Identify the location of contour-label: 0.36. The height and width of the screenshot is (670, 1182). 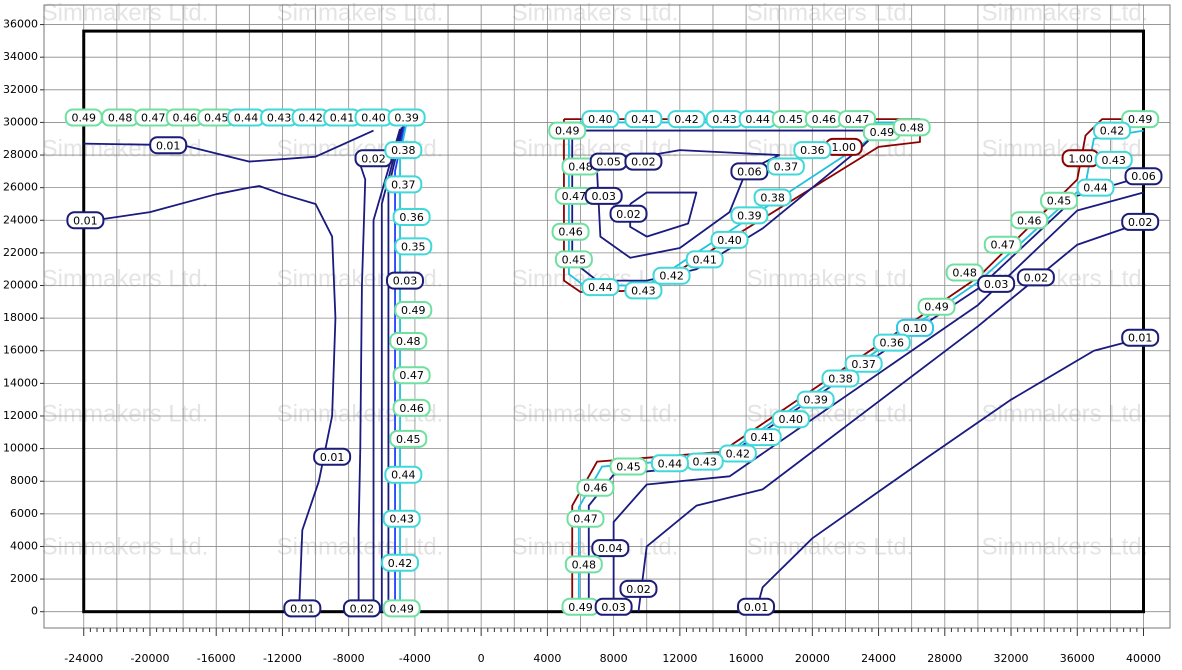
(812, 150).